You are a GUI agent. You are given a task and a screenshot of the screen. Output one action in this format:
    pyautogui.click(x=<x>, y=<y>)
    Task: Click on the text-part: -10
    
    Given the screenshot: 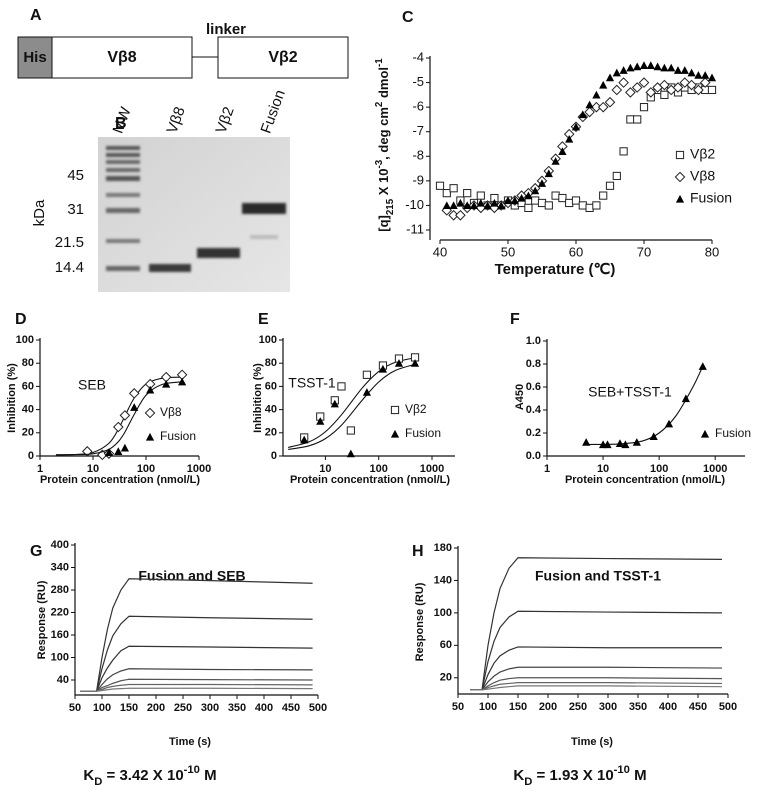 What is the action you would take?
    pyautogui.click(x=192, y=770)
    